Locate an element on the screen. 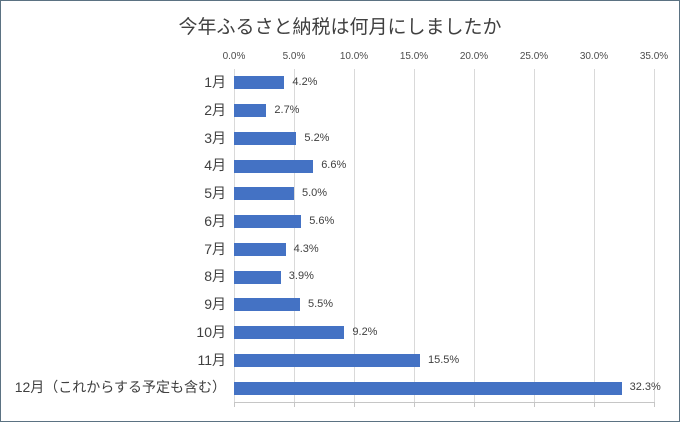 The height and width of the screenshot is (422, 680). x-axis-tick-label: 0.0% is located at coordinates (234, 56).